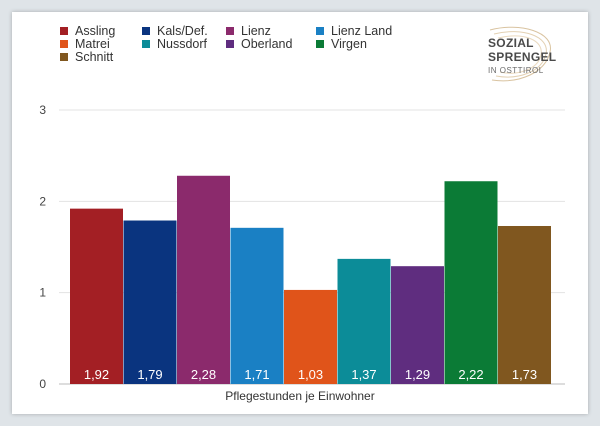  I want to click on logo-line-3: IN OSTTIROL, so click(516, 70).